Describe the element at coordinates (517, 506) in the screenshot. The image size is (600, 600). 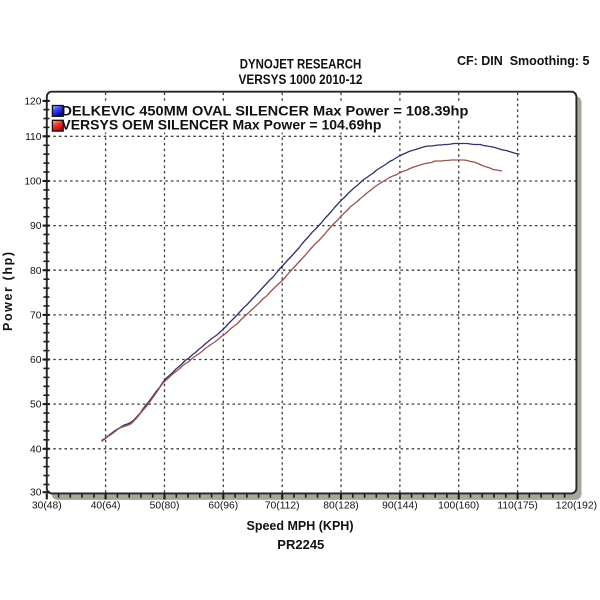
I see `svg-text: 110(175)` at that location.